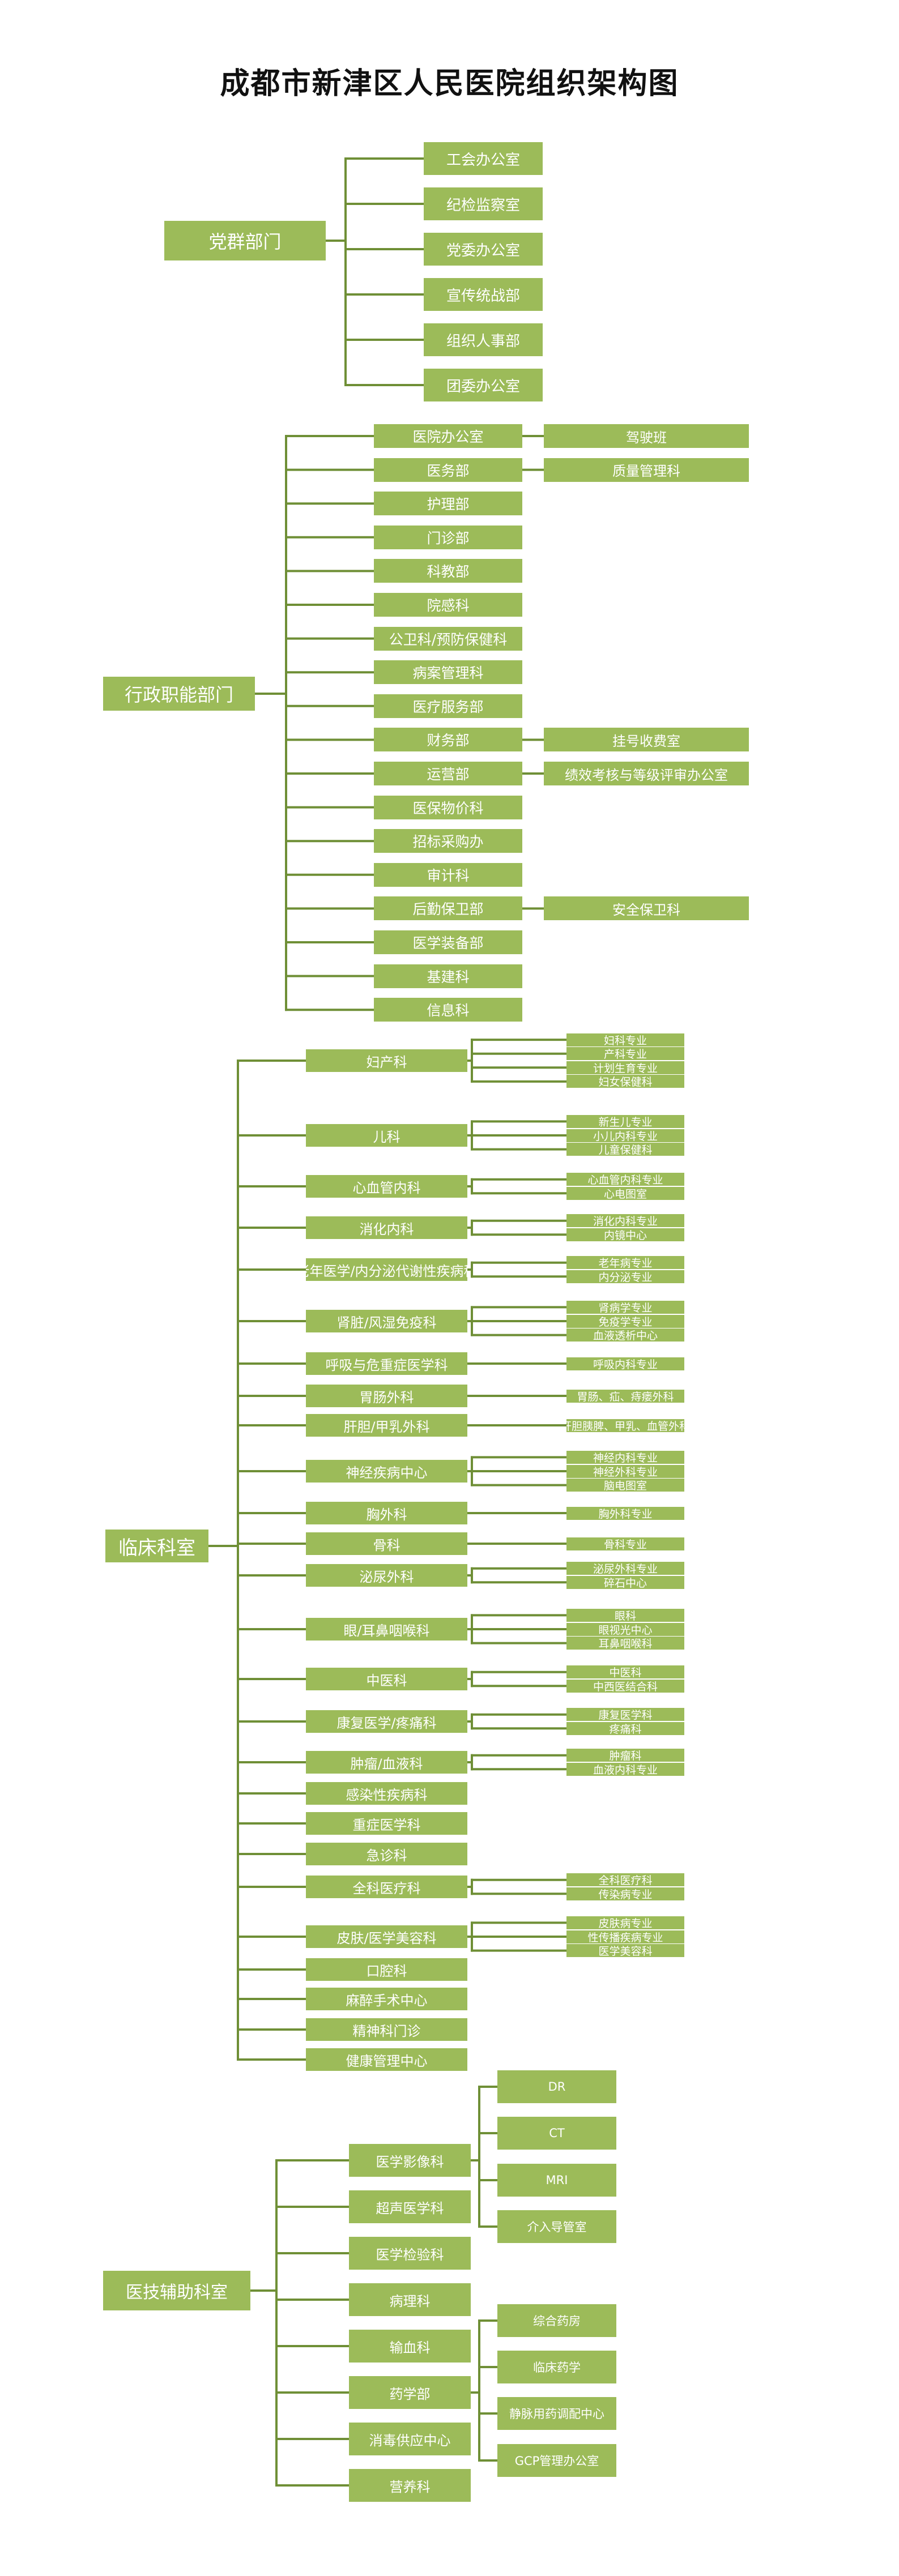 Image resolution: width=899 pixels, height=2576 pixels. I want to click on section-root-box: 行政职能部门, so click(179, 694).